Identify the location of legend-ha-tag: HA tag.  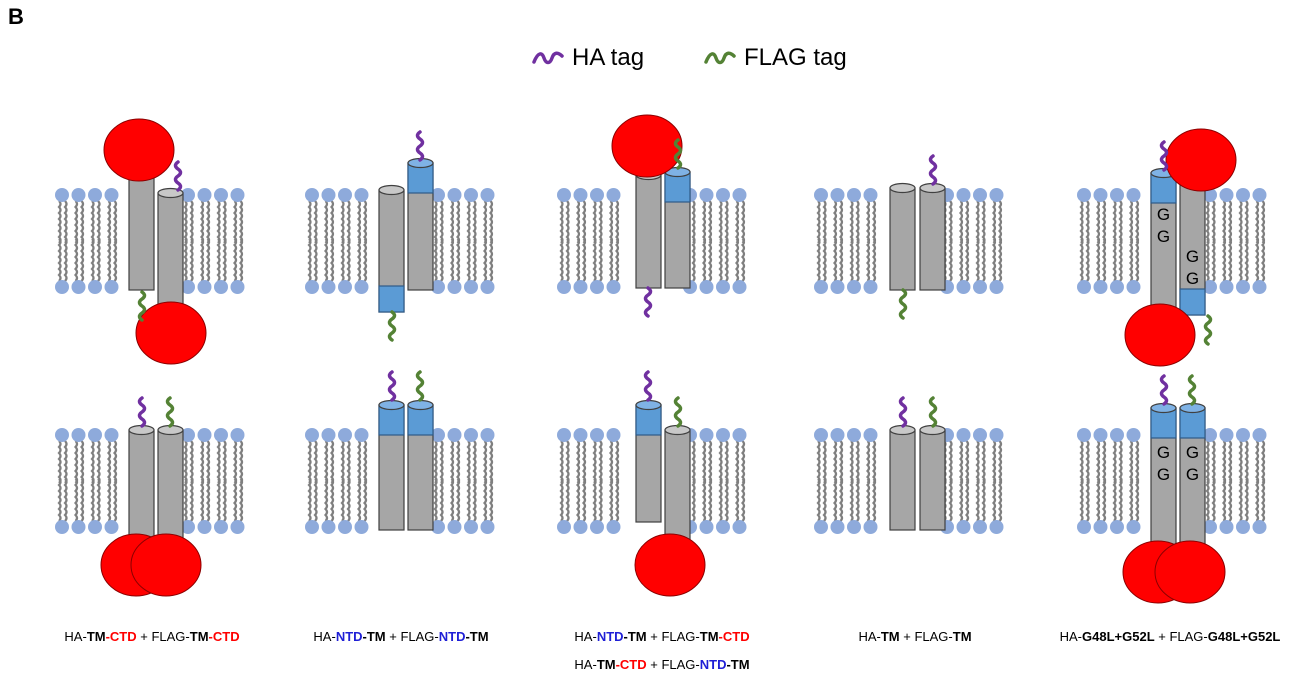
(588, 58).